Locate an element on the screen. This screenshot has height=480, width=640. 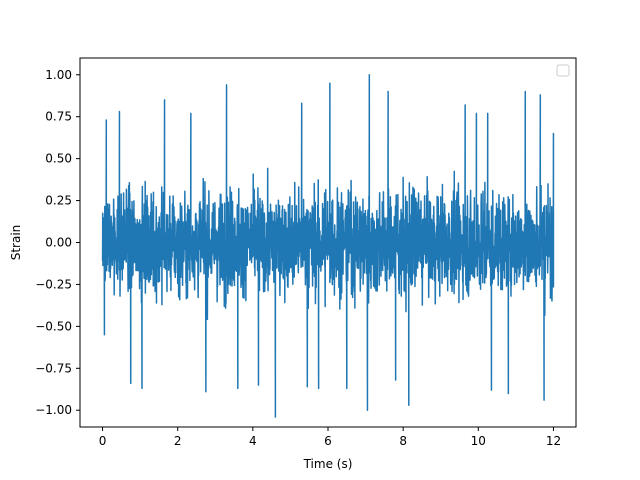
y-tick-label: 0.00 is located at coordinates (58, 243).